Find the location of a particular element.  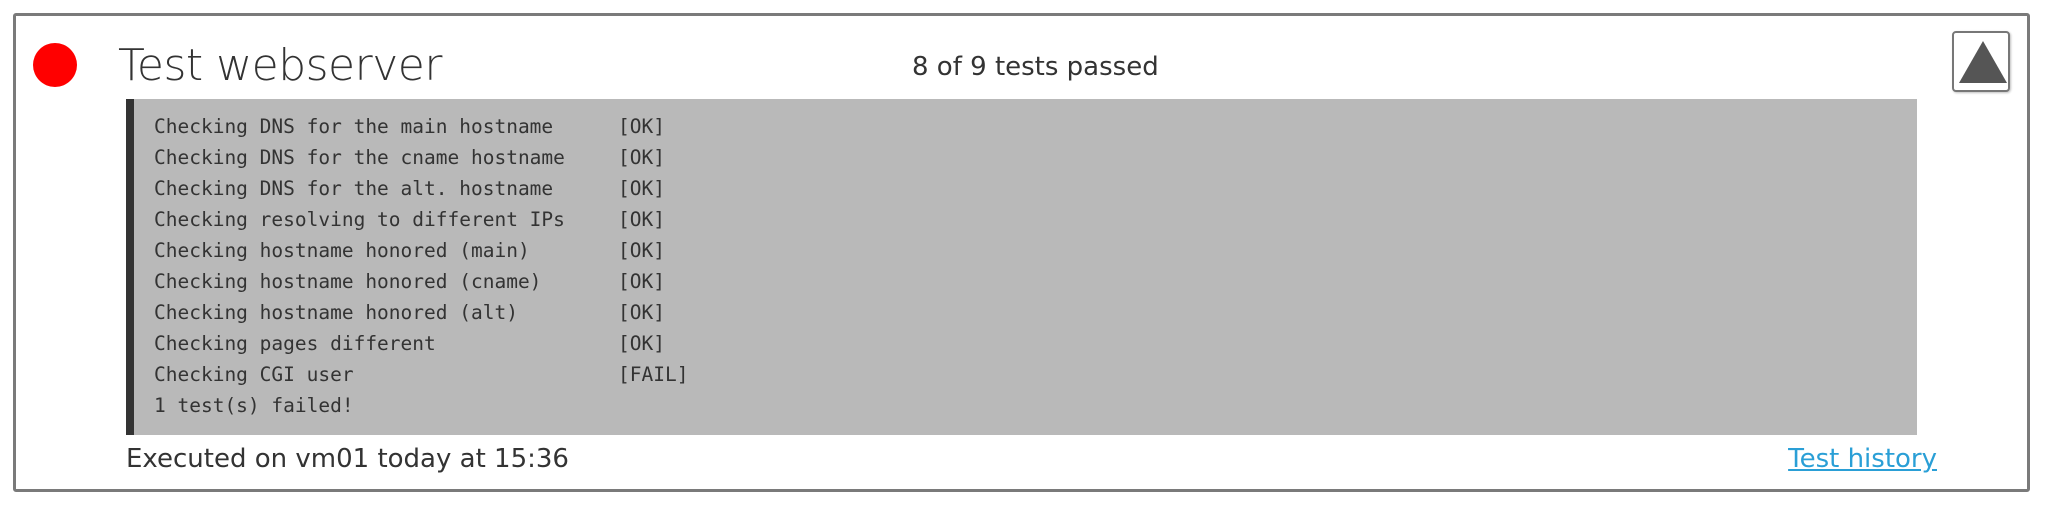

check-name: Checking hostname honored (alt) is located at coordinates (336, 312).